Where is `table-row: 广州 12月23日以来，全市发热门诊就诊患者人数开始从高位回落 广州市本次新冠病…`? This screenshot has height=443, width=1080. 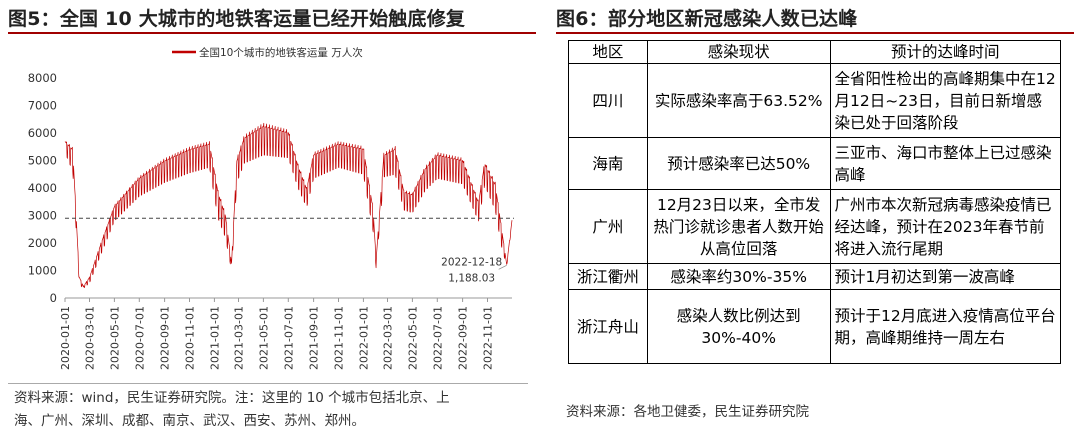 table-row: 广州 12月23日以来，全市发热门诊就诊患者人数开始从高位回落 广州市本次新冠病… is located at coordinates (815, 226).